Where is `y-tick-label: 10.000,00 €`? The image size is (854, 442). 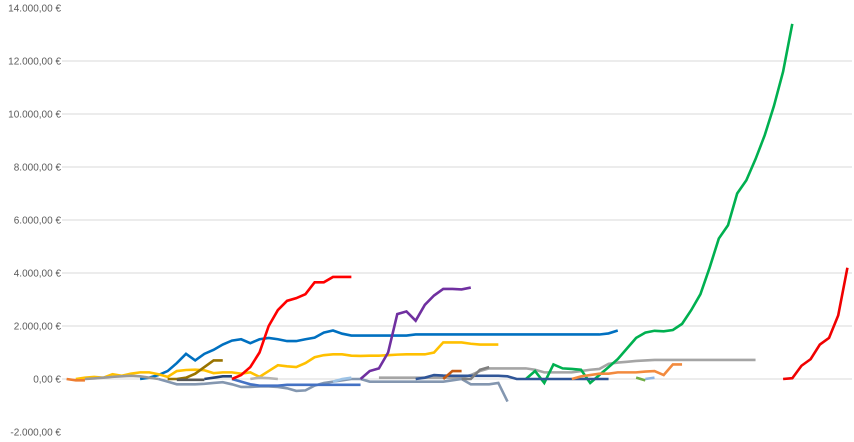
y-tick-label: 10.000,00 € is located at coordinates (35, 115).